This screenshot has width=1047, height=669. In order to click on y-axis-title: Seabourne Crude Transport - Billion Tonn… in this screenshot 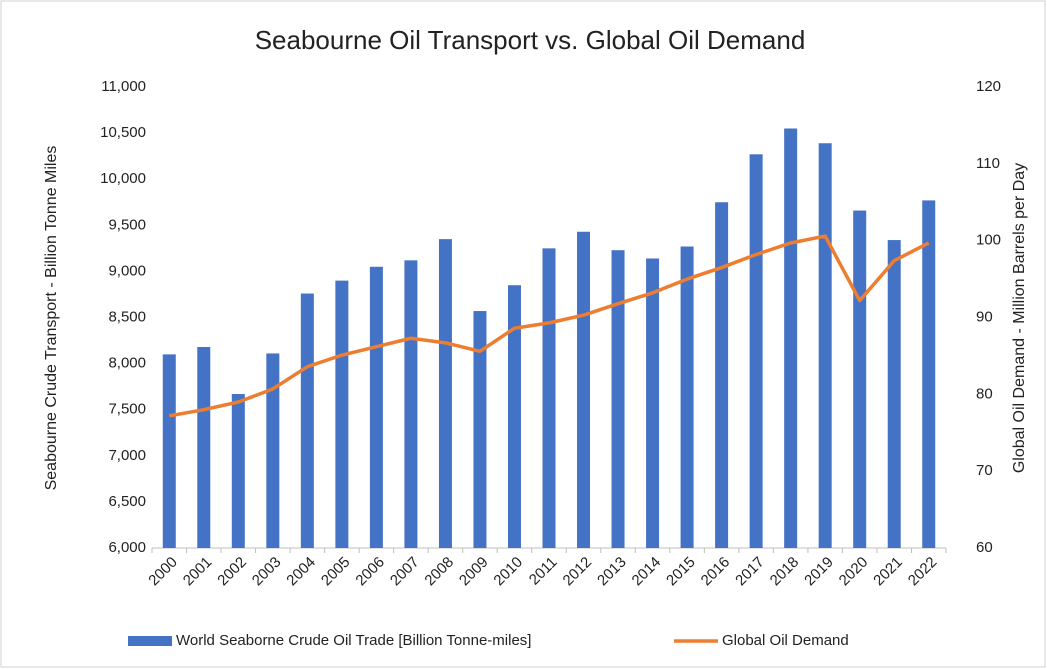, I will do `click(51, 318)`.